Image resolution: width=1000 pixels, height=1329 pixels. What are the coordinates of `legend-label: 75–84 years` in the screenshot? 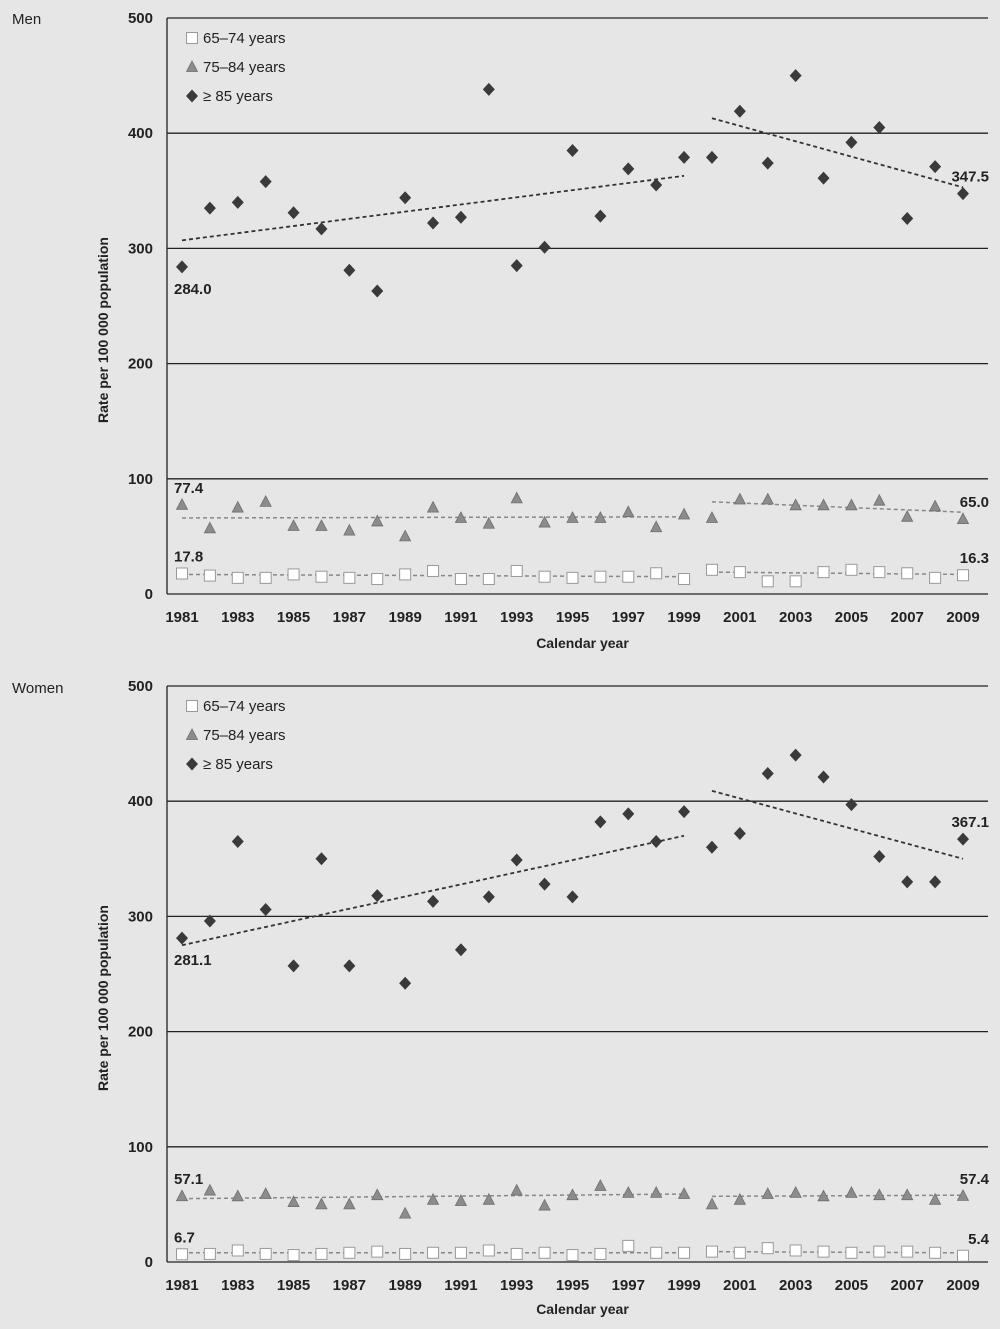 It's located at (244, 67).